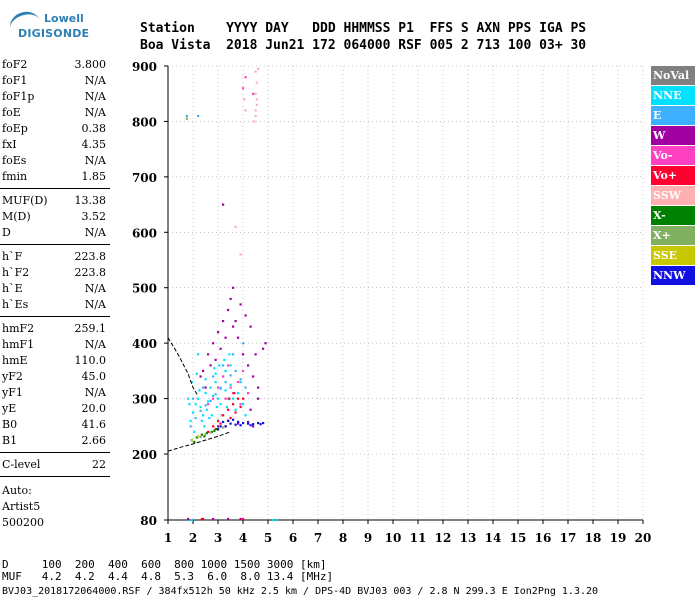 The width and height of the screenshot is (700, 600). What do you see at coordinates (90, 64) in the screenshot?
I see `param-value: 3.800` at bounding box center [90, 64].